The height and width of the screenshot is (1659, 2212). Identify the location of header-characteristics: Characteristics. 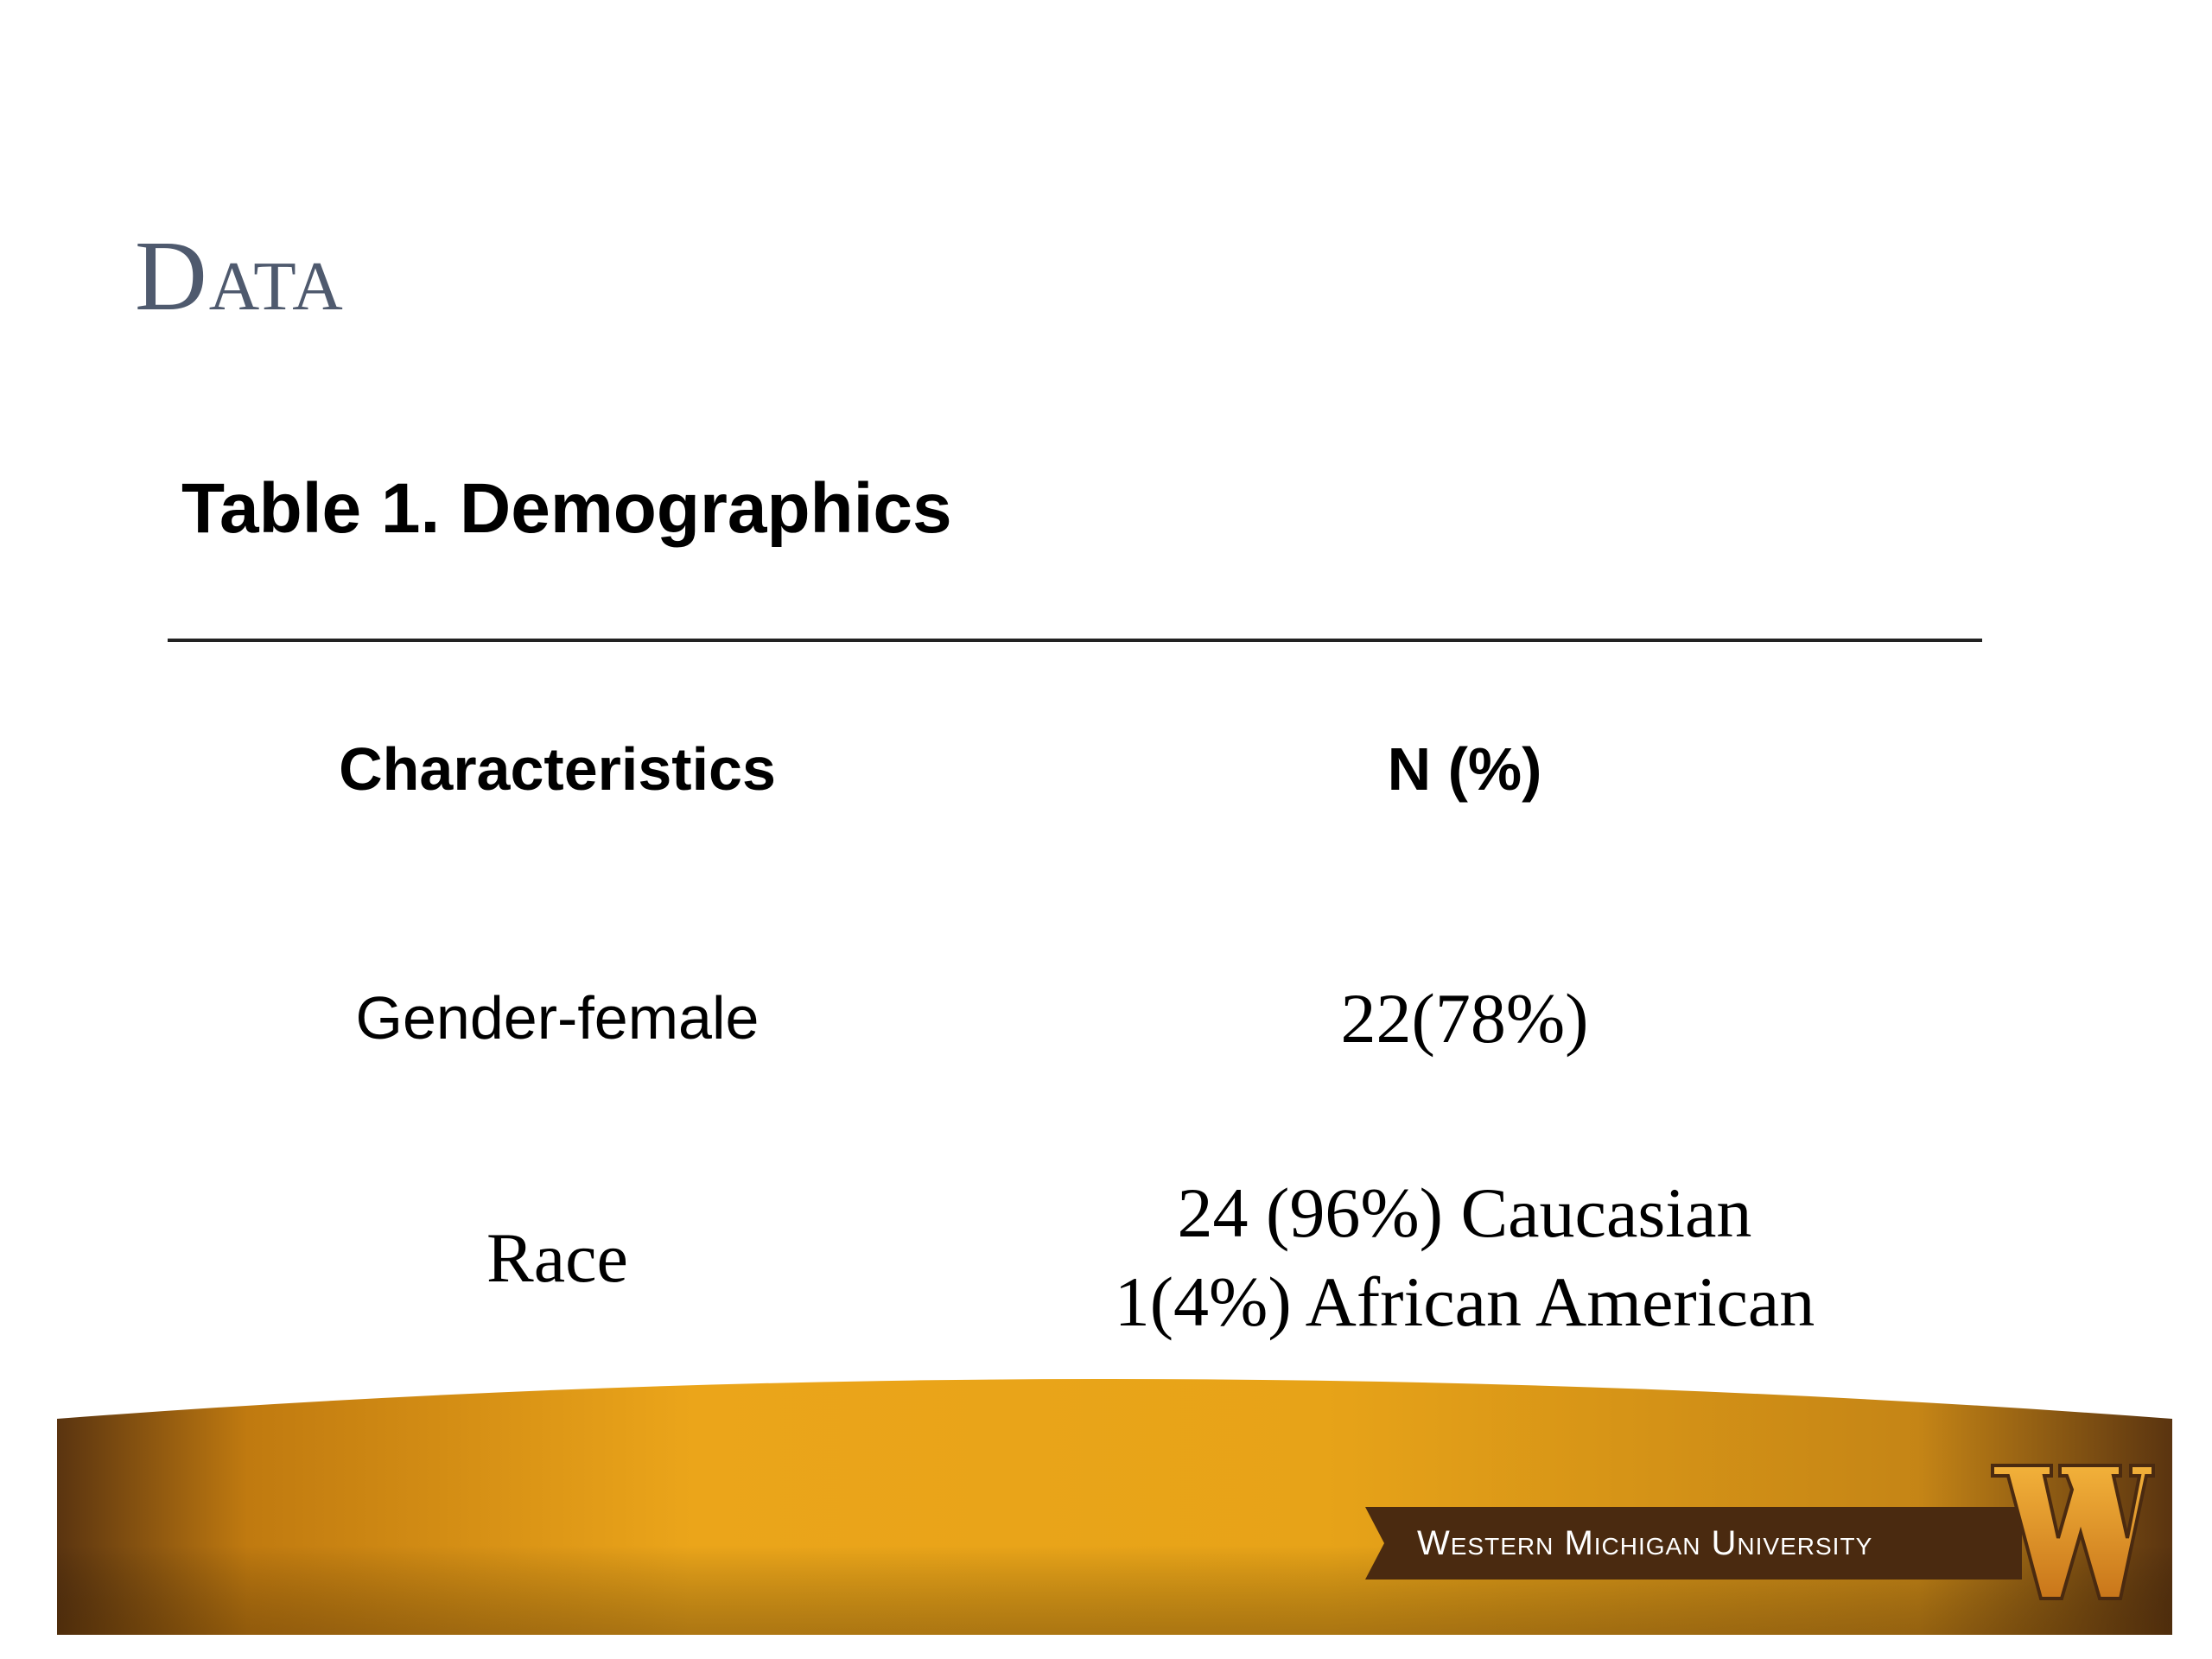
(557, 769).